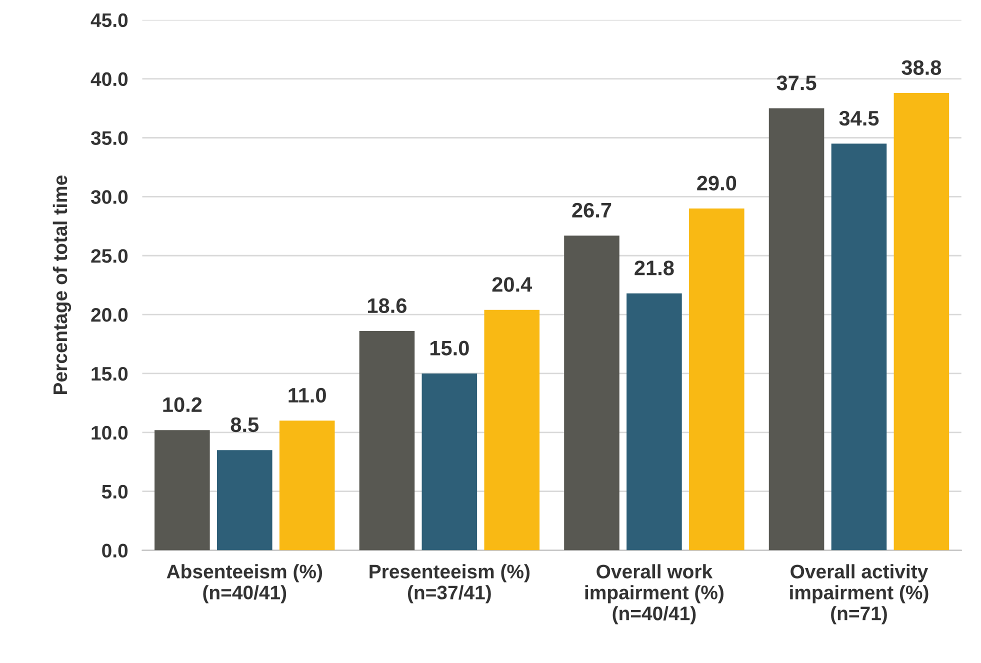  Describe the element at coordinates (62, 285) in the screenshot. I see `y-axis-title: Percentage of total time` at that location.